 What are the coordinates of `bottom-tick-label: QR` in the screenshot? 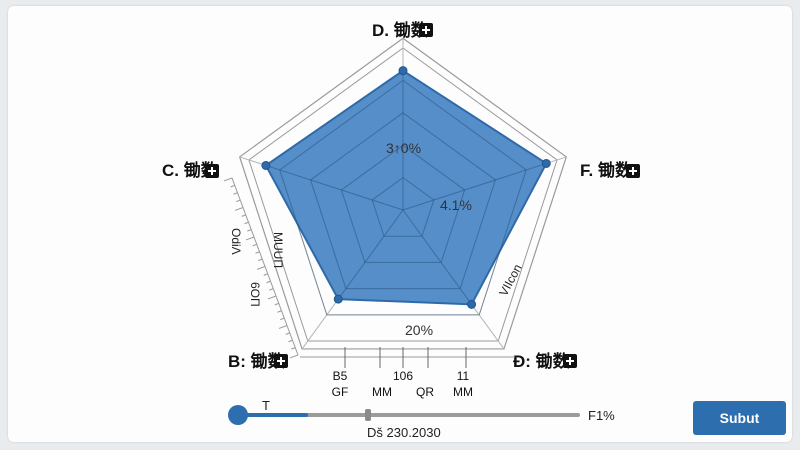 It's located at (425, 392).